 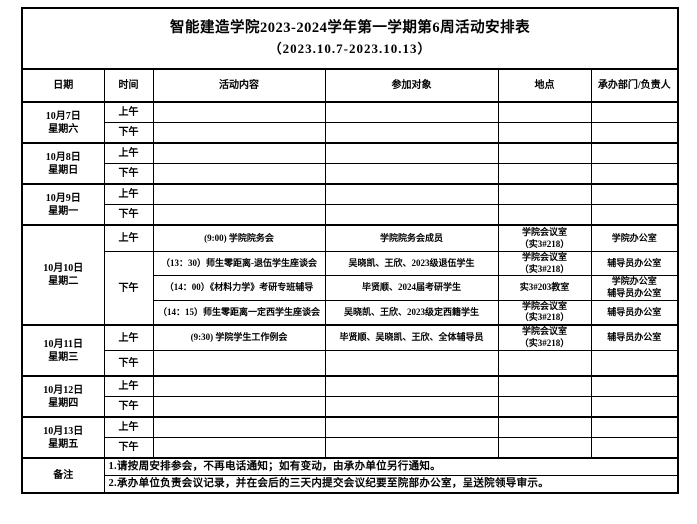 I want to click on participants-cell: 学院院务会成员, so click(x=411, y=238).